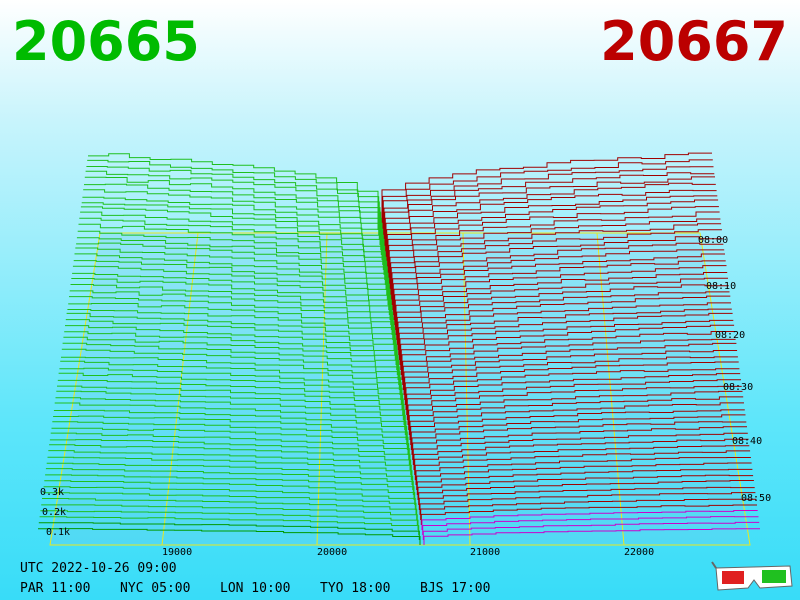  Describe the element at coordinates (408, 552) in the screenshot. I see `price-axis: 19000 20000 21000 22000` at that location.